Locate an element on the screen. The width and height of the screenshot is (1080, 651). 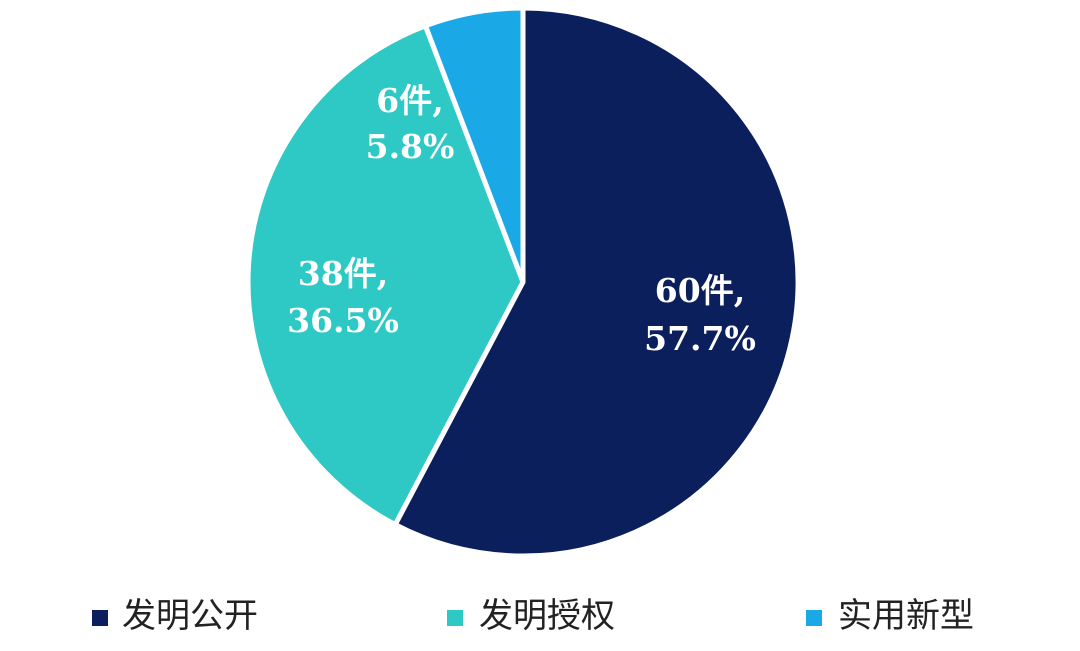
legend: 发明公开 发明授权 实用新型 is located at coordinates (533, 616).